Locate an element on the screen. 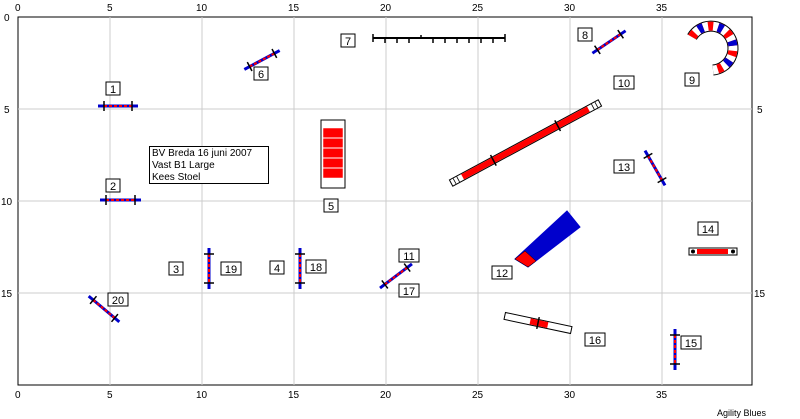 The image size is (800, 419). label-text: 2 is located at coordinates (113, 187).